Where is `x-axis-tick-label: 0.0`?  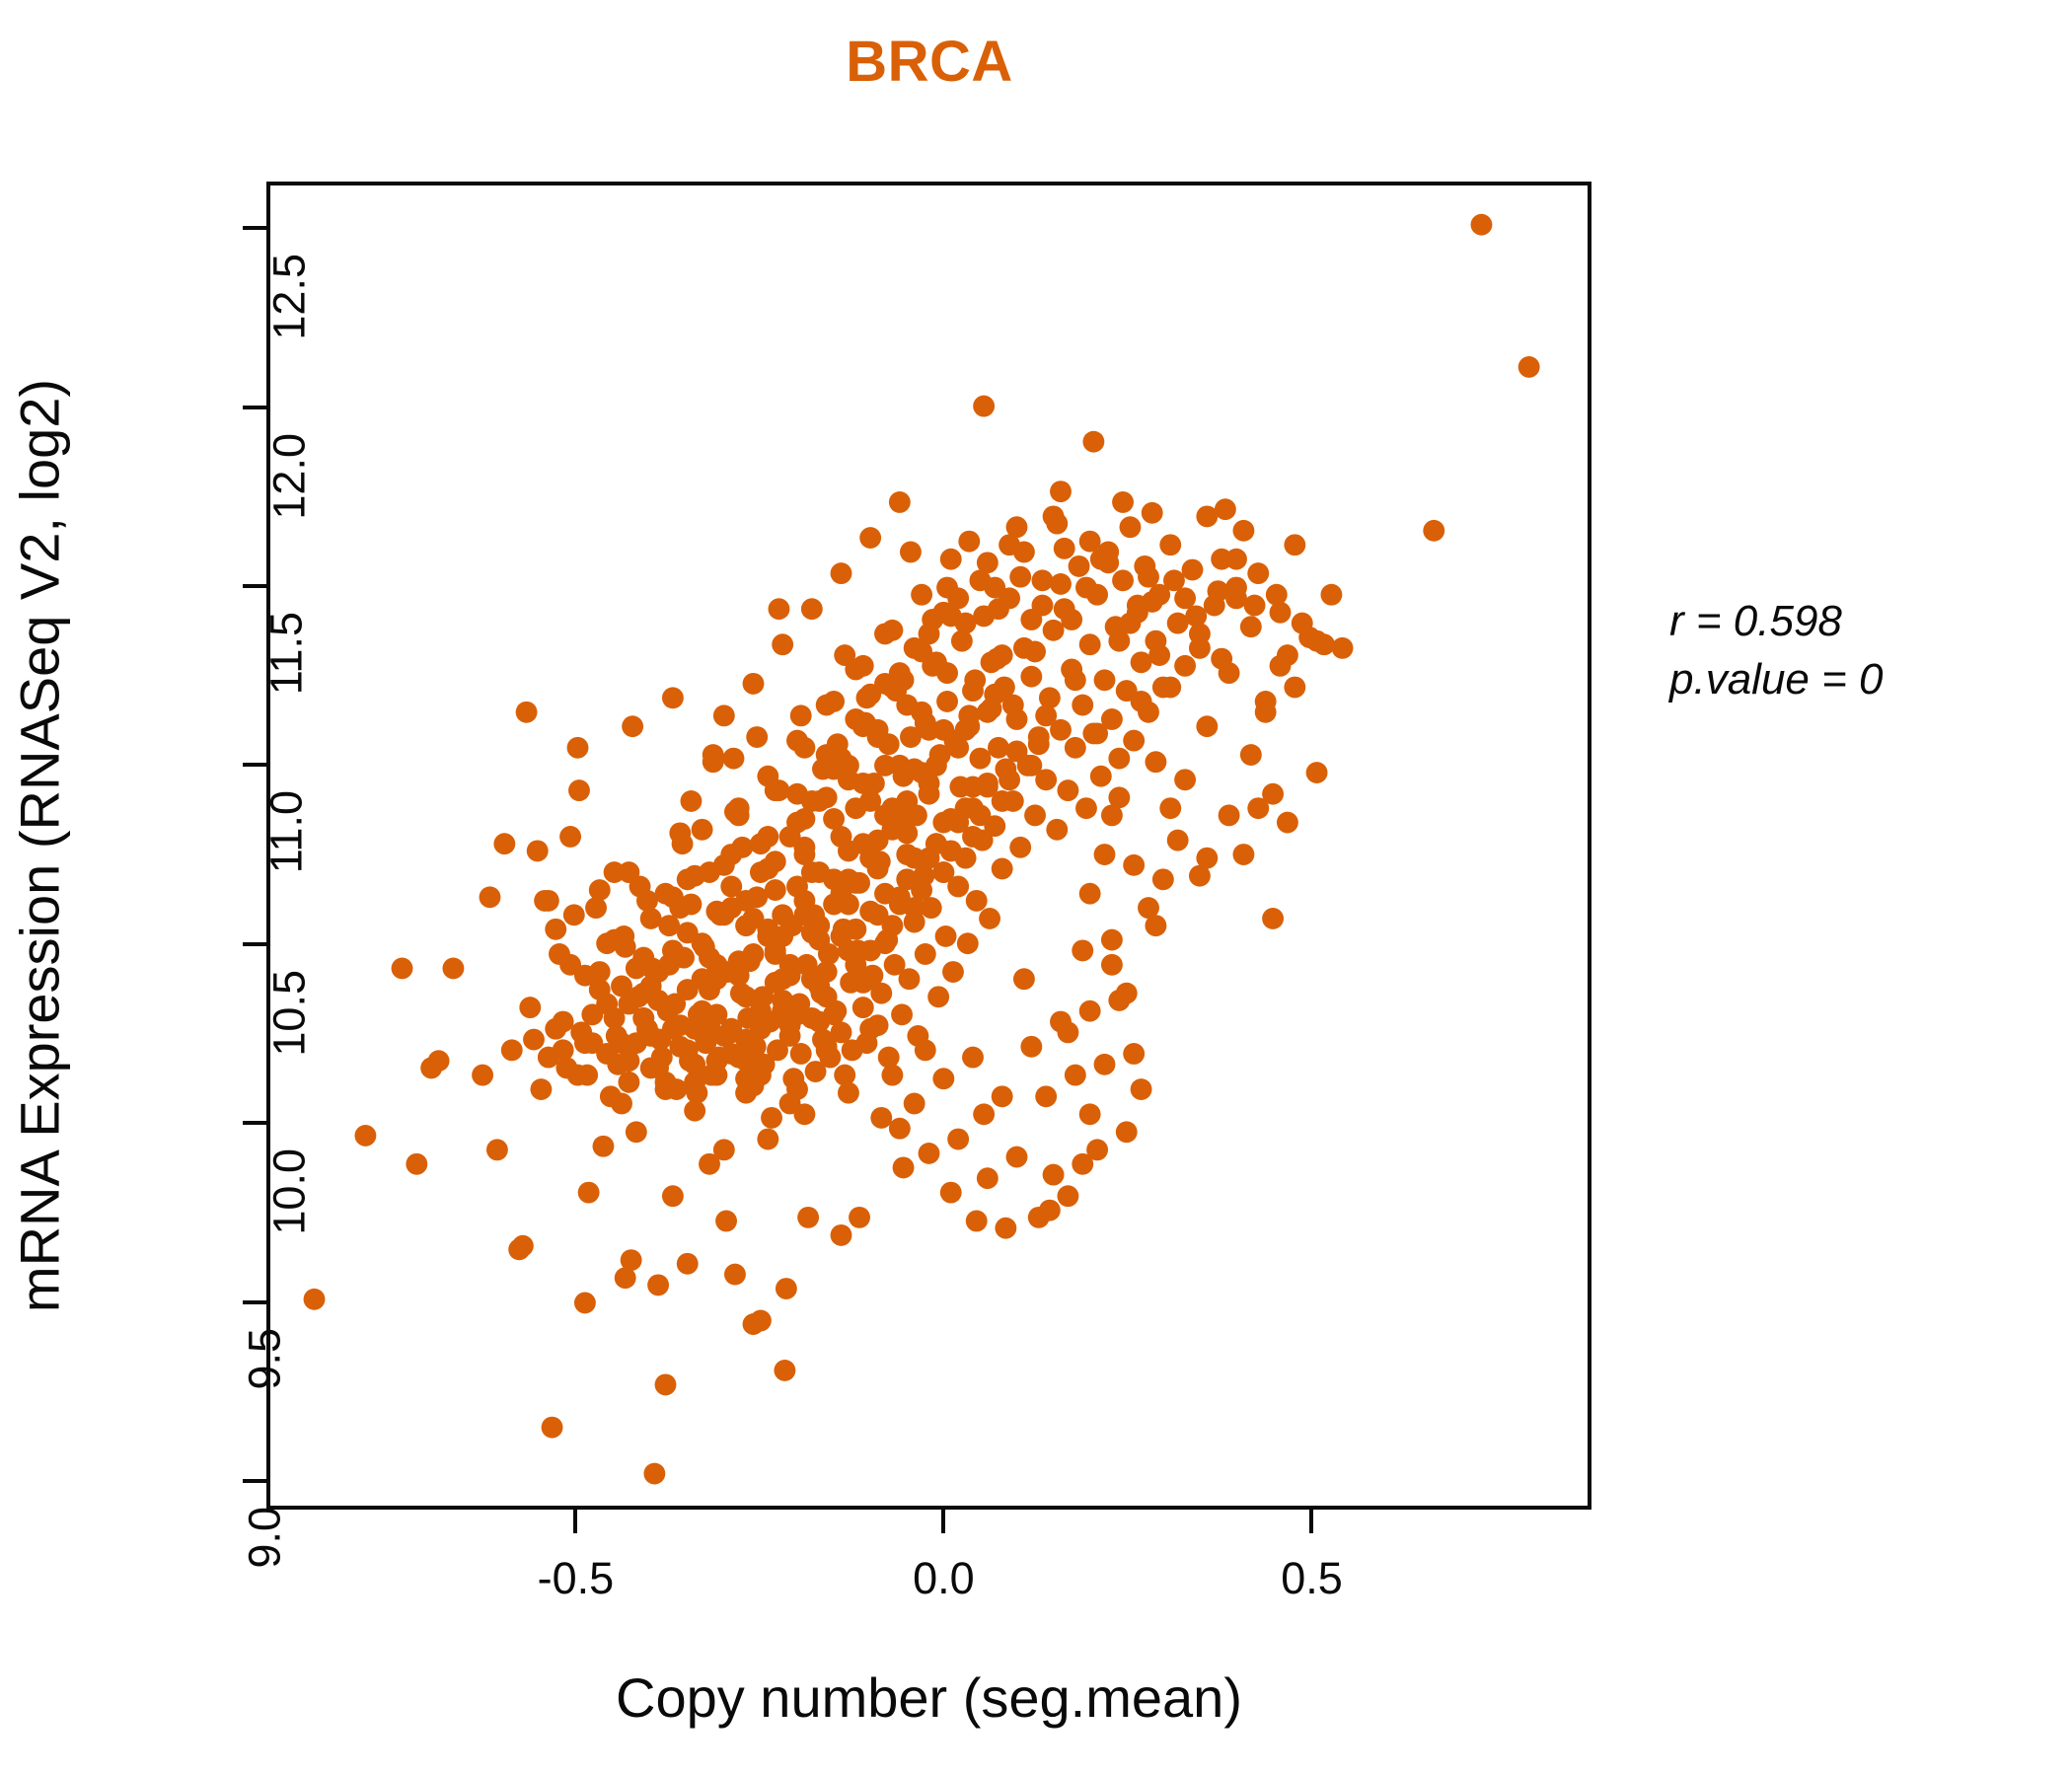 x-axis-tick-label: 0.0 is located at coordinates (944, 1578).